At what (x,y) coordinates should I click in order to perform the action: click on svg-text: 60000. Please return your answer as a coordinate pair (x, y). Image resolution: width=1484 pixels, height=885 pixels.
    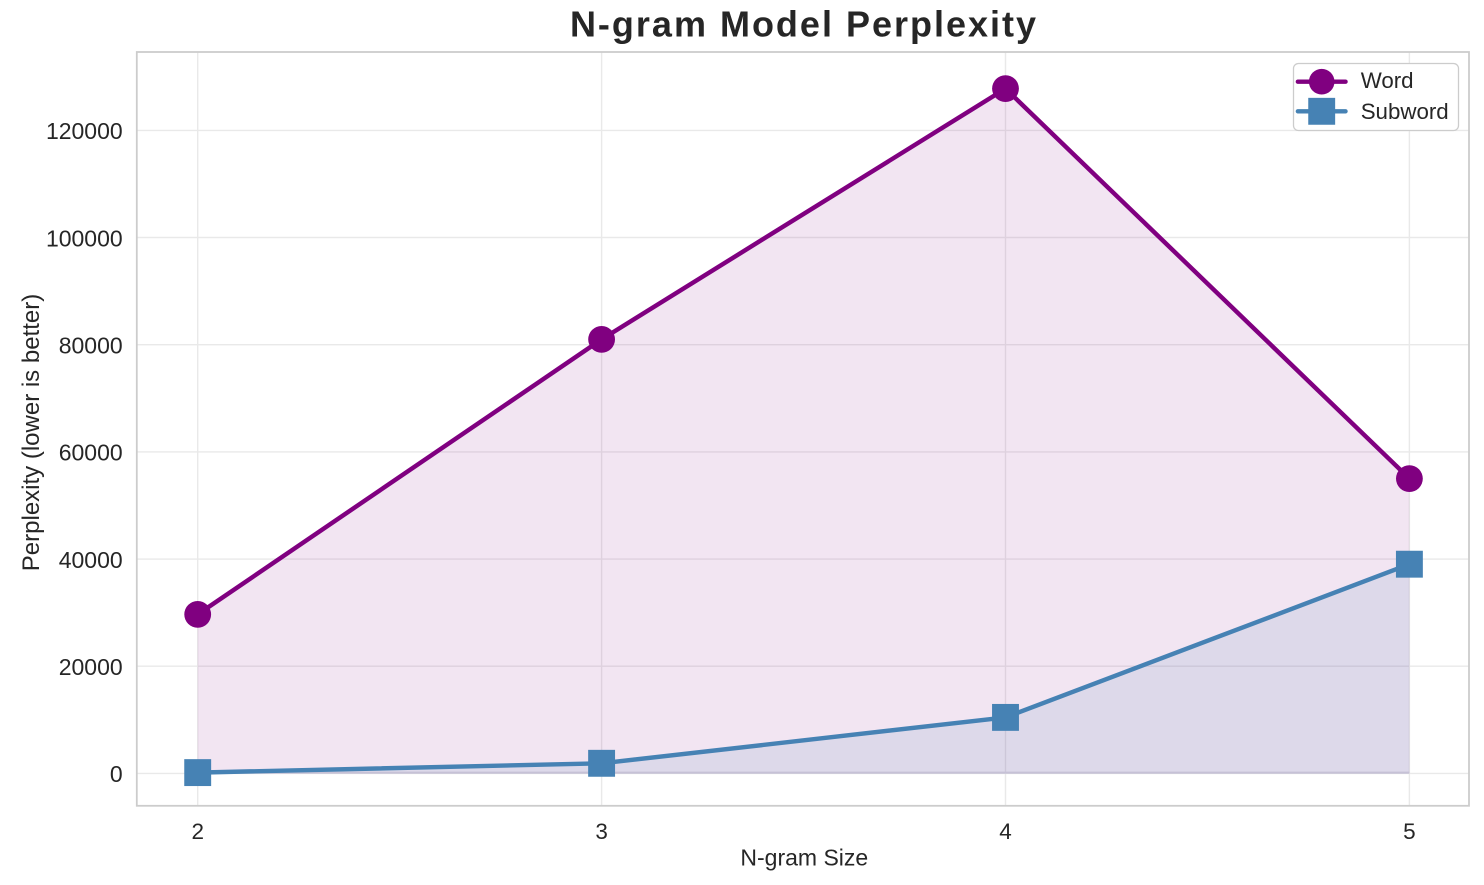
    Looking at the image, I should click on (91, 453).